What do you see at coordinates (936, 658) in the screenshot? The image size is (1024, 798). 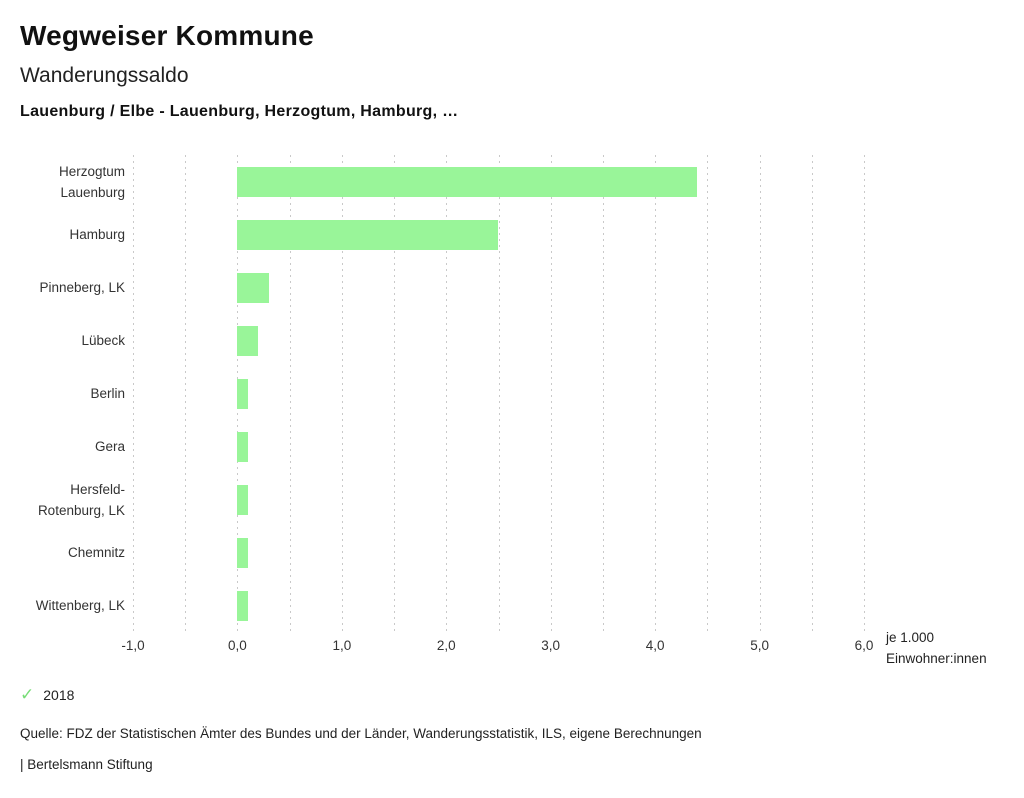 I see `axis-unit-line-2: Einwohner:innen` at bounding box center [936, 658].